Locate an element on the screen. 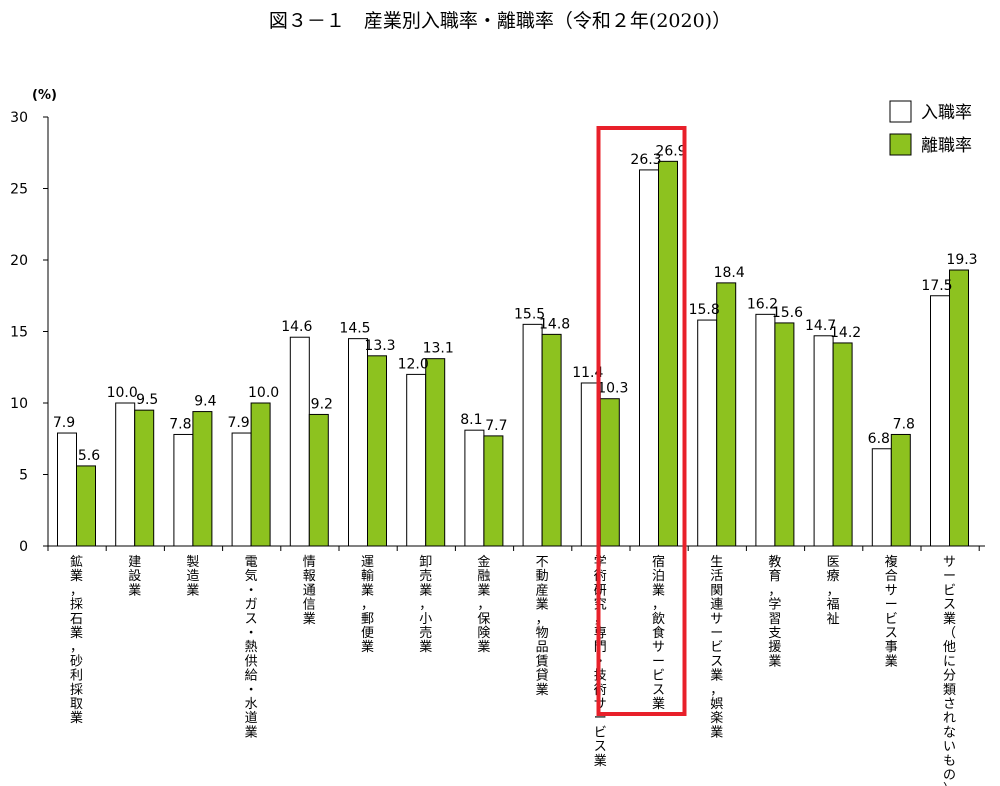  x-tick-label: 教育，学習支援業 is located at coordinates (774, 611).